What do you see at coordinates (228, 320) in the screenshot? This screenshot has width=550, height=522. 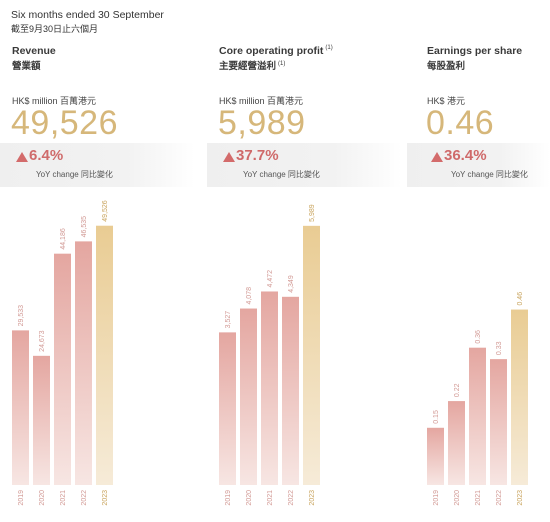 I see `bar-value-label-2019: 3,527` at bounding box center [228, 320].